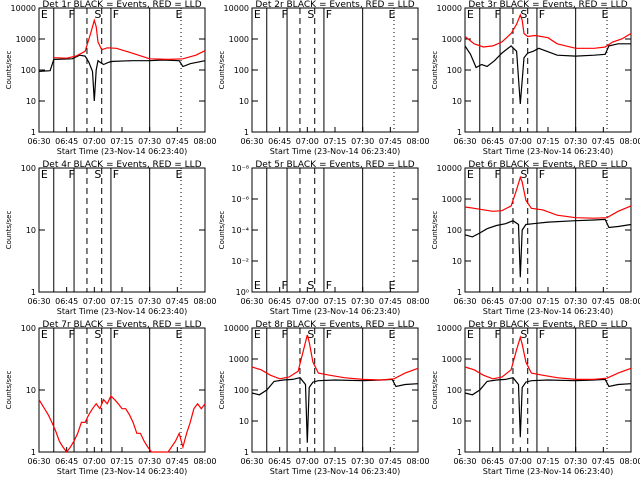  I want to click on panel-title: Det 8r BLACK = Events, RED = LLD, so click(334, 325).